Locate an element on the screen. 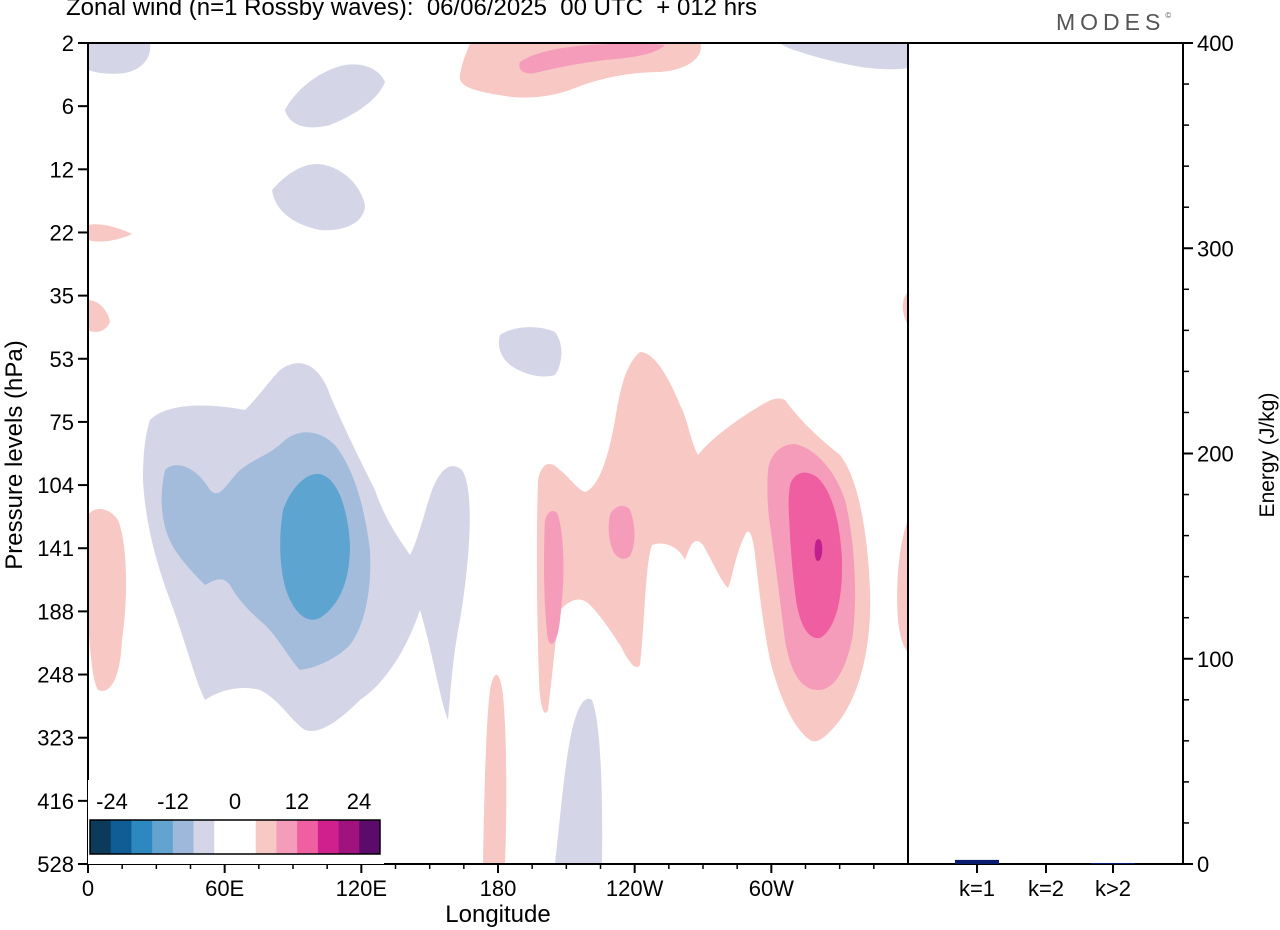  colorbar-label: -24 is located at coordinates (112, 801).